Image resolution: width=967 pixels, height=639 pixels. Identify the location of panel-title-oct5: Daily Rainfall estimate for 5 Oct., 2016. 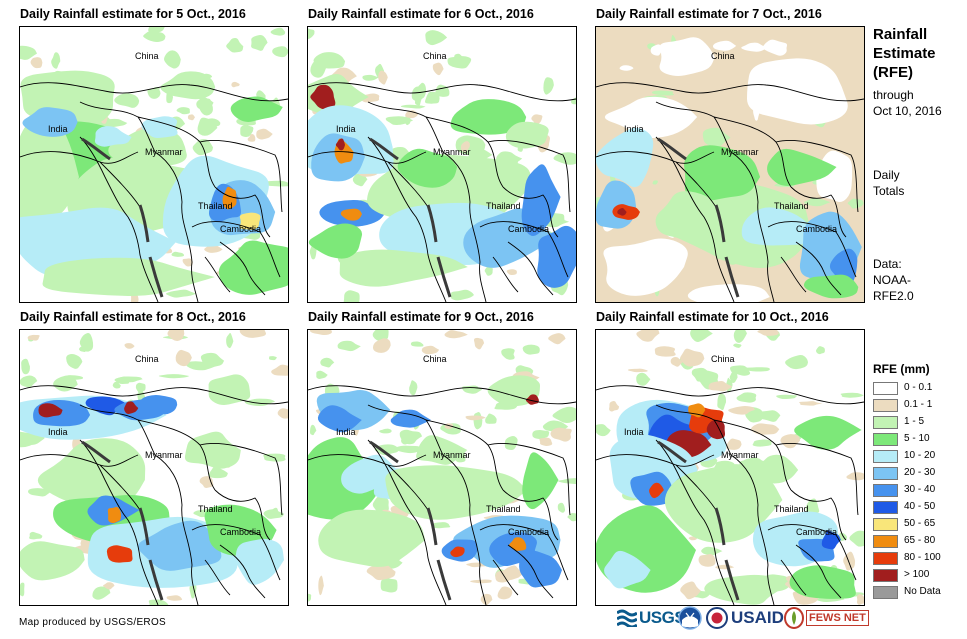
(133, 14).